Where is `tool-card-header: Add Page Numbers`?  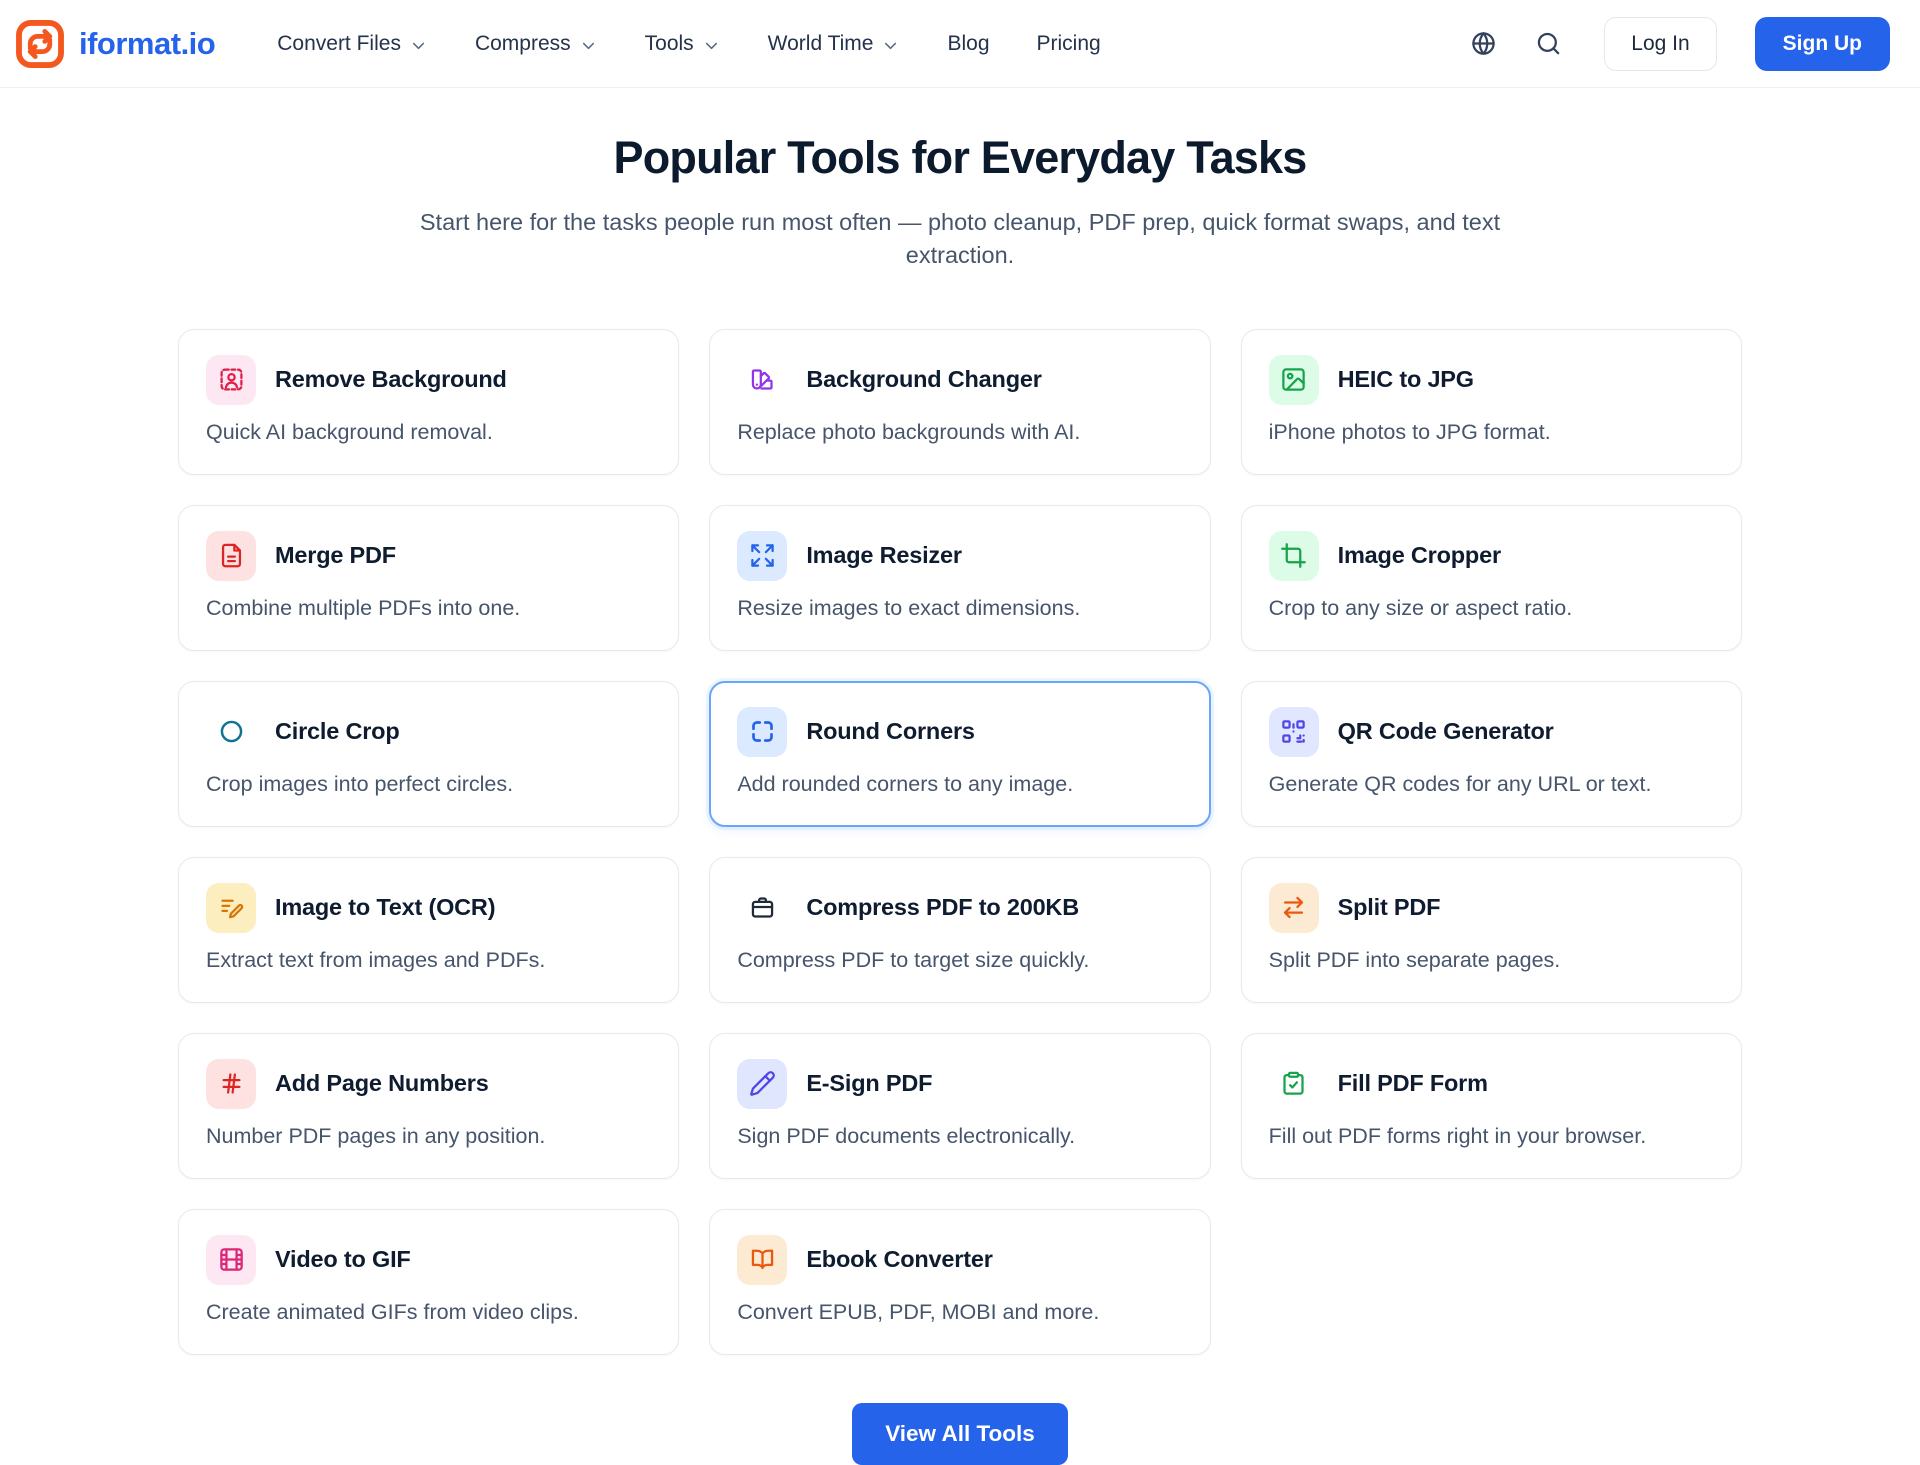 tool-card-header: Add Page Numbers is located at coordinates (428, 1083).